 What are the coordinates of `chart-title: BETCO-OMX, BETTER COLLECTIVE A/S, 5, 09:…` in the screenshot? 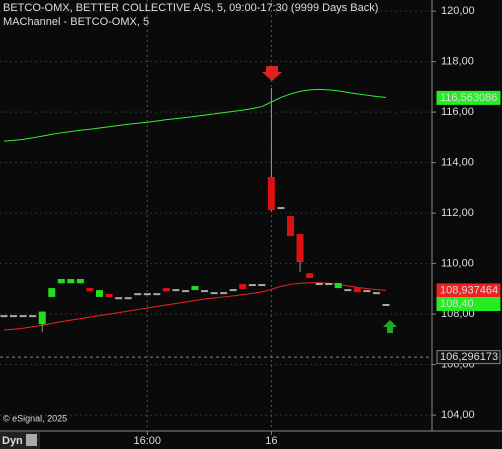 It's located at (190, 8).